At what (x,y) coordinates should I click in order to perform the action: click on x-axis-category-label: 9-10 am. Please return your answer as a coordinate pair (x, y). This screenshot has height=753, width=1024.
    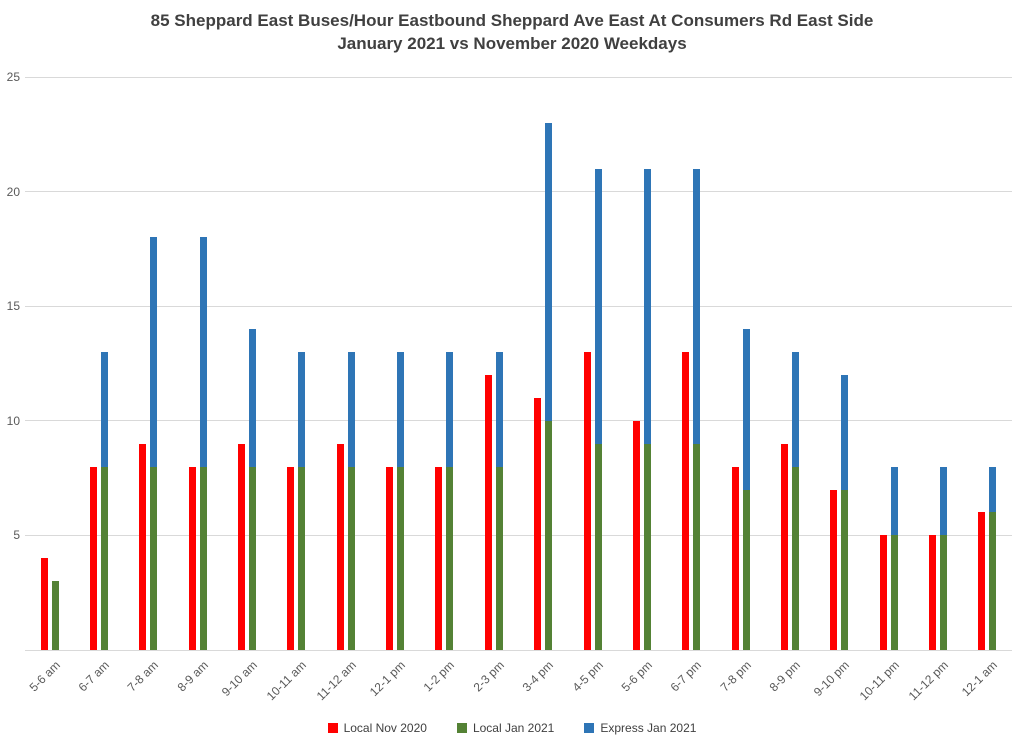
    Looking at the image, I should click on (239, 679).